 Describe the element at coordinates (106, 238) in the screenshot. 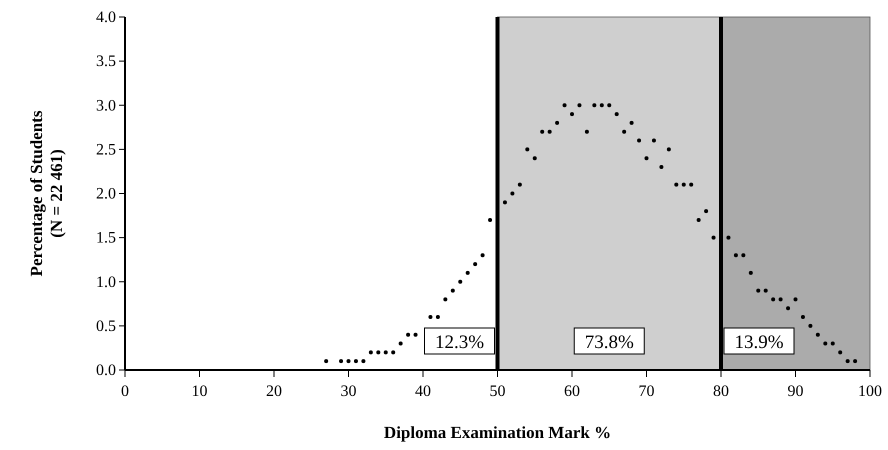

I see `y-tick-label: 1.5` at that location.